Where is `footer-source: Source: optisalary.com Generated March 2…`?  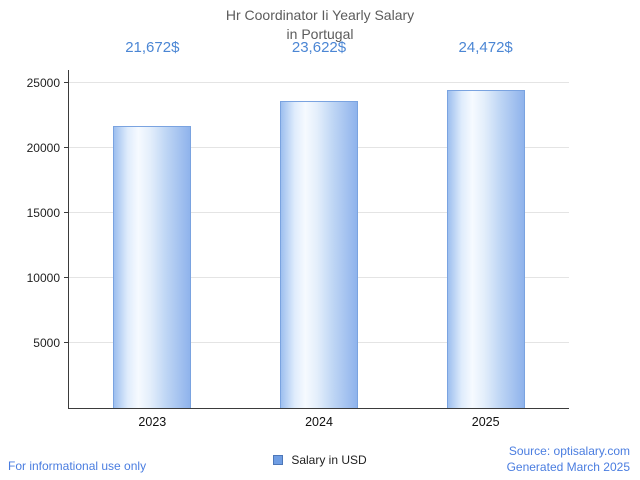
footer-source: Source: optisalary.com Generated March 2… is located at coordinates (568, 459).